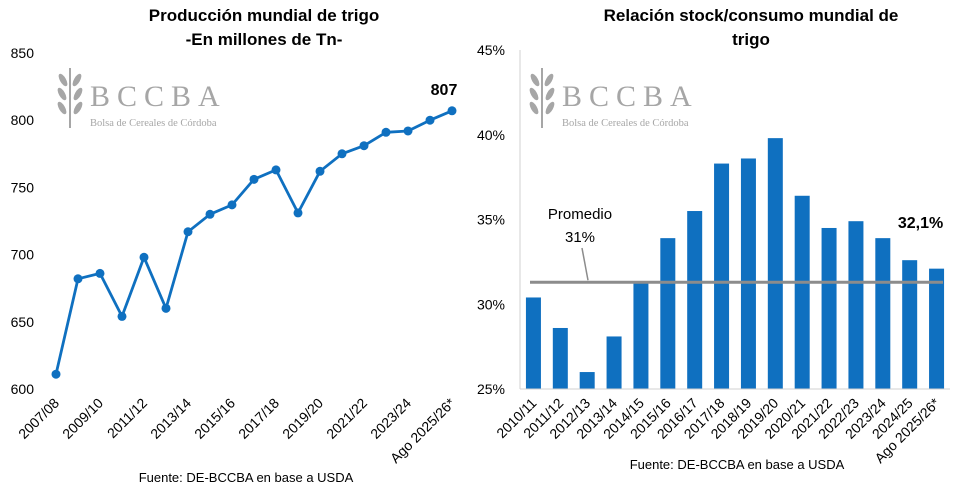 The height and width of the screenshot is (493, 973). Describe the element at coordinates (920, 223) in the screenshot. I see `data-label: 32,1%` at that location.